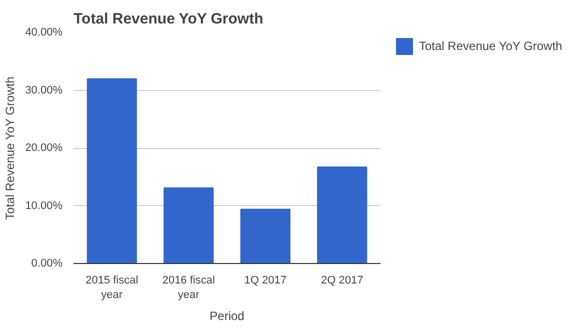  I want to click on x-axis-title: Period, so click(227, 315).